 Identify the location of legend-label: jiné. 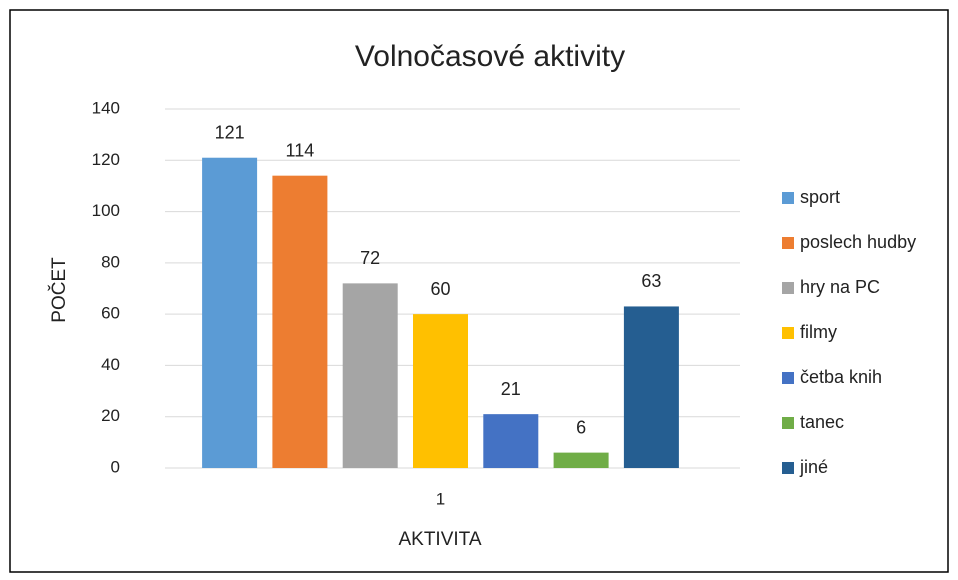
(813, 467).